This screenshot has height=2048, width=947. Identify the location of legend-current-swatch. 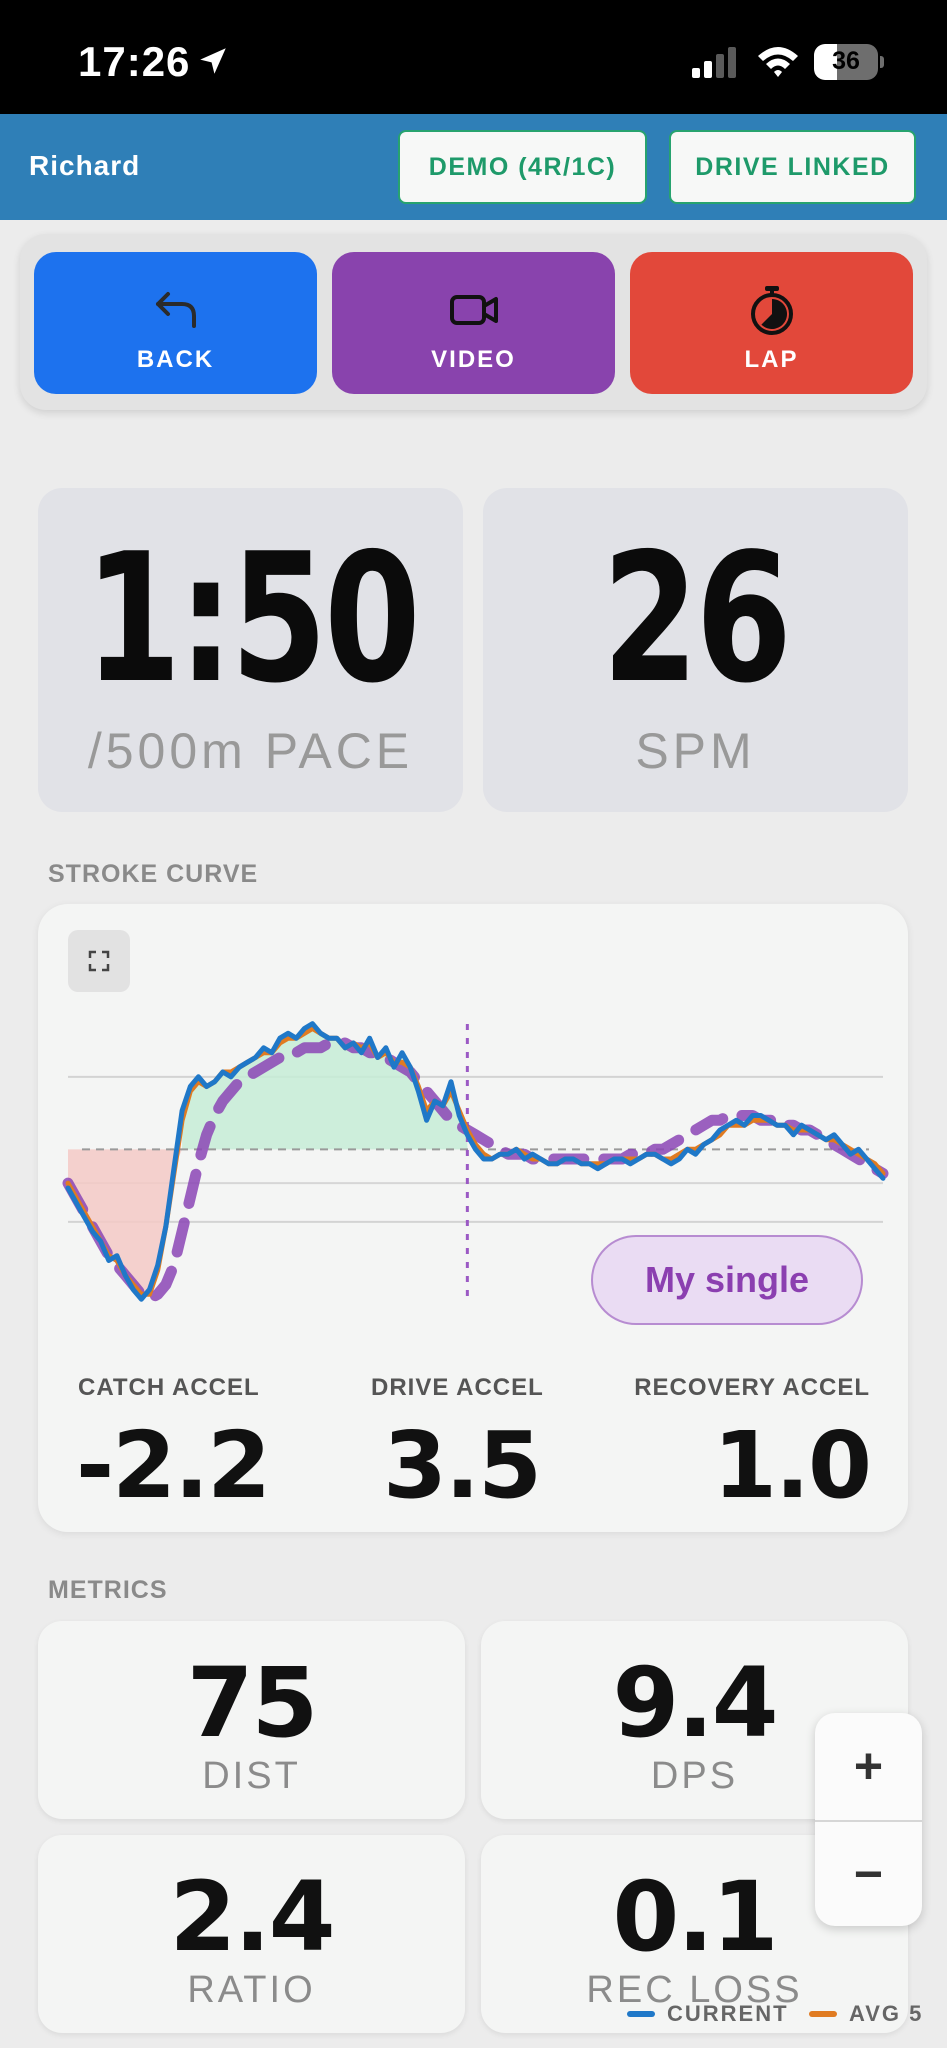
(641, 2014).